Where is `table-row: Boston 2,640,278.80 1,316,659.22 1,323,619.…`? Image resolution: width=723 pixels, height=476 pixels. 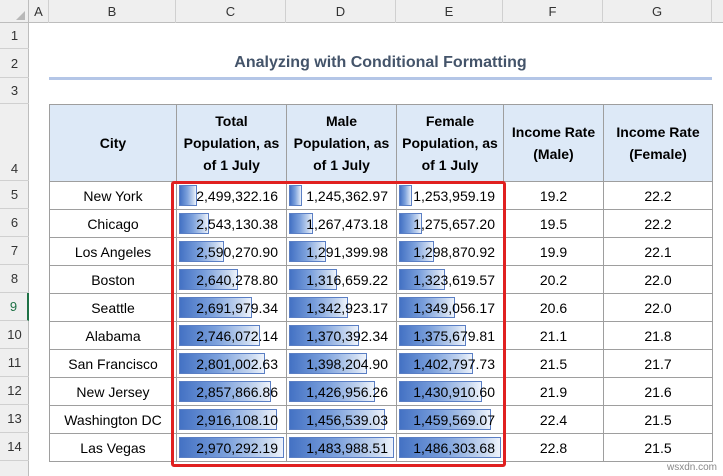 table-row: Boston 2,640,278.80 1,316,659.22 1,323,619.… is located at coordinates (381, 279).